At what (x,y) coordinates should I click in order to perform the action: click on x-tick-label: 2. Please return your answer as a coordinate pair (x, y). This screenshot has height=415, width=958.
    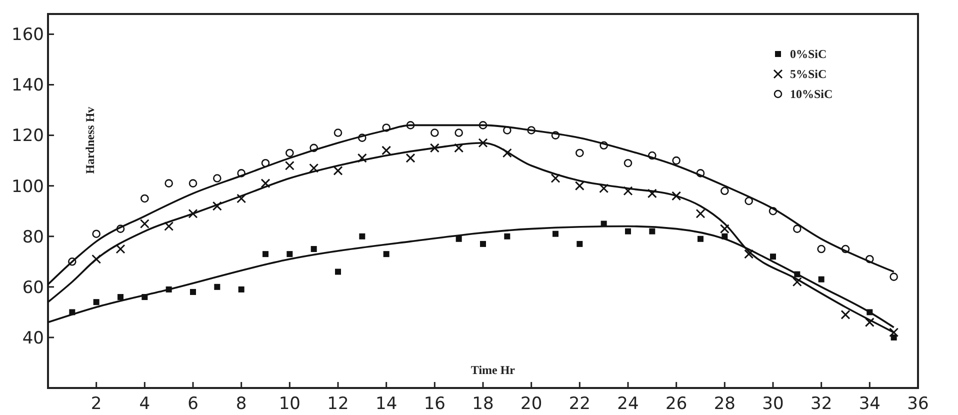
    Looking at the image, I should click on (96, 404).